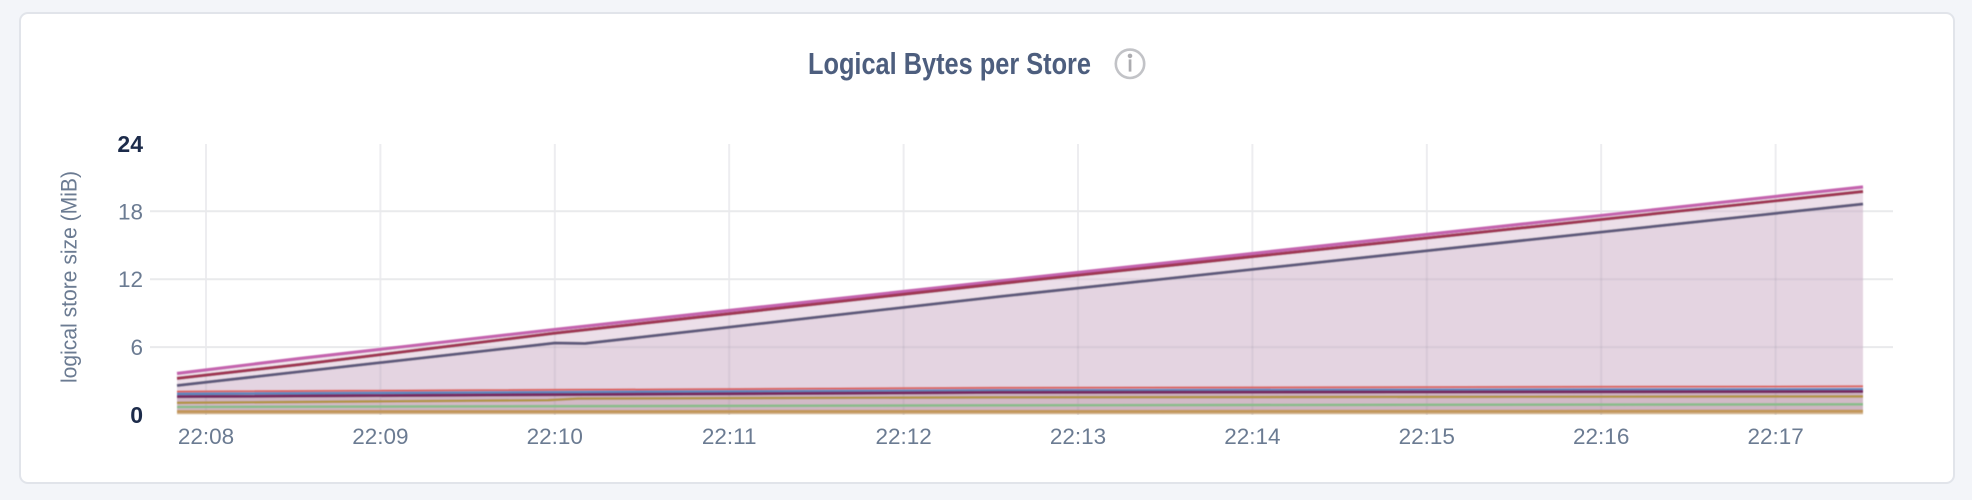 The width and height of the screenshot is (1972, 500). Describe the element at coordinates (903, 436) in the screenshot. I see `svg-text: 22:12` at that location.